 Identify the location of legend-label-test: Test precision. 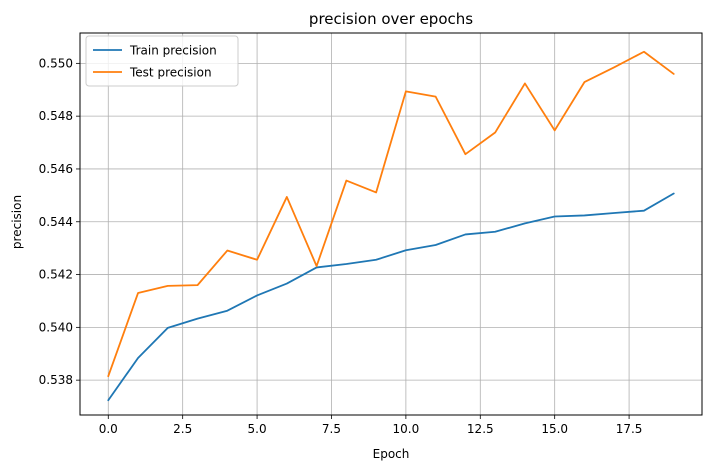
(170, 73).